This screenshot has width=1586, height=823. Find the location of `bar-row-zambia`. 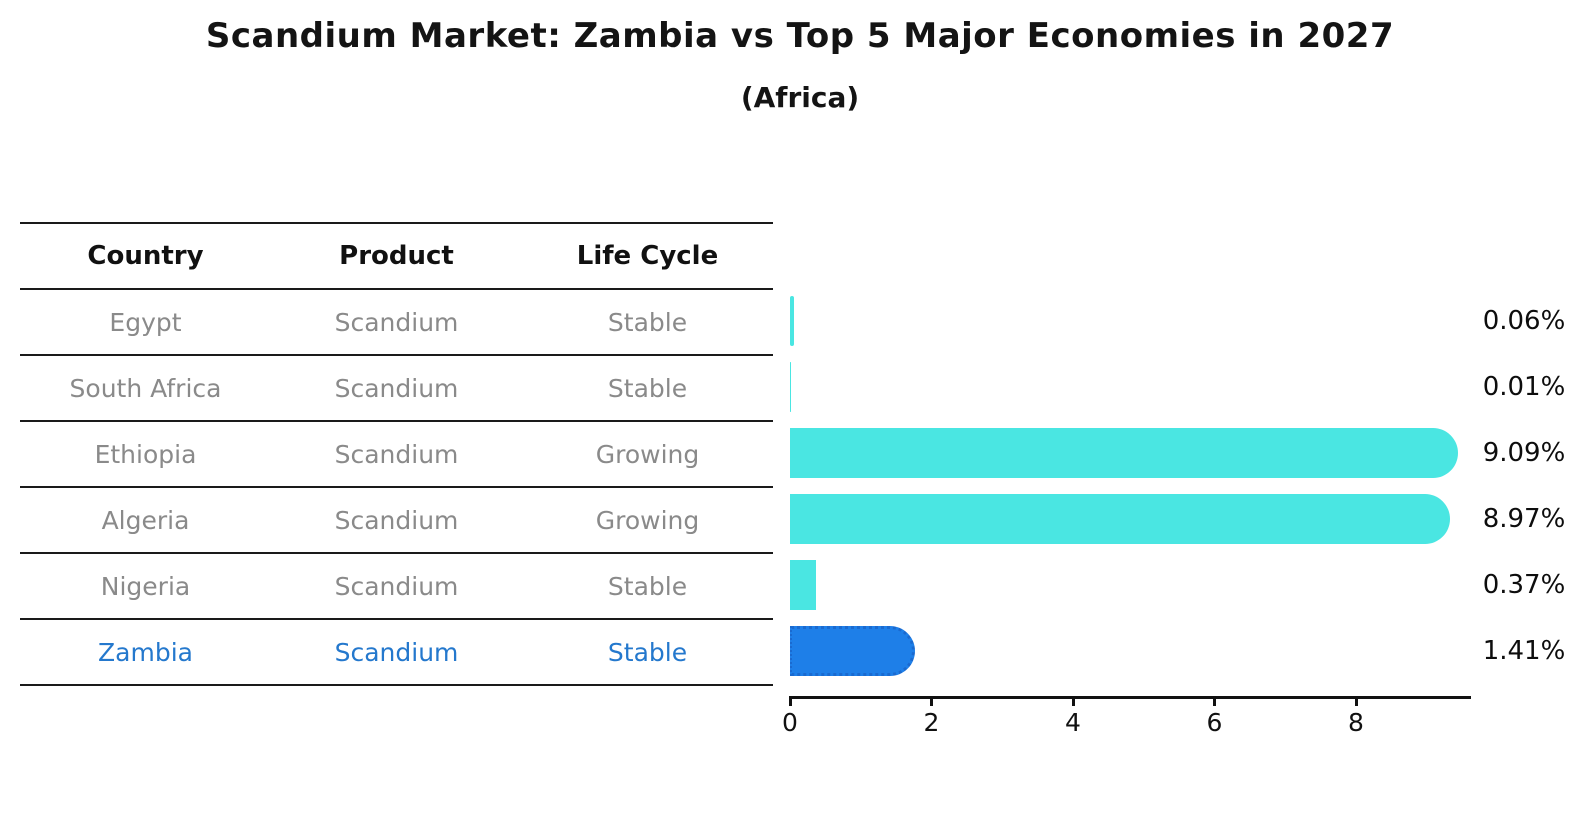

bar-row-zambia is located at coordinates (1130, 651).